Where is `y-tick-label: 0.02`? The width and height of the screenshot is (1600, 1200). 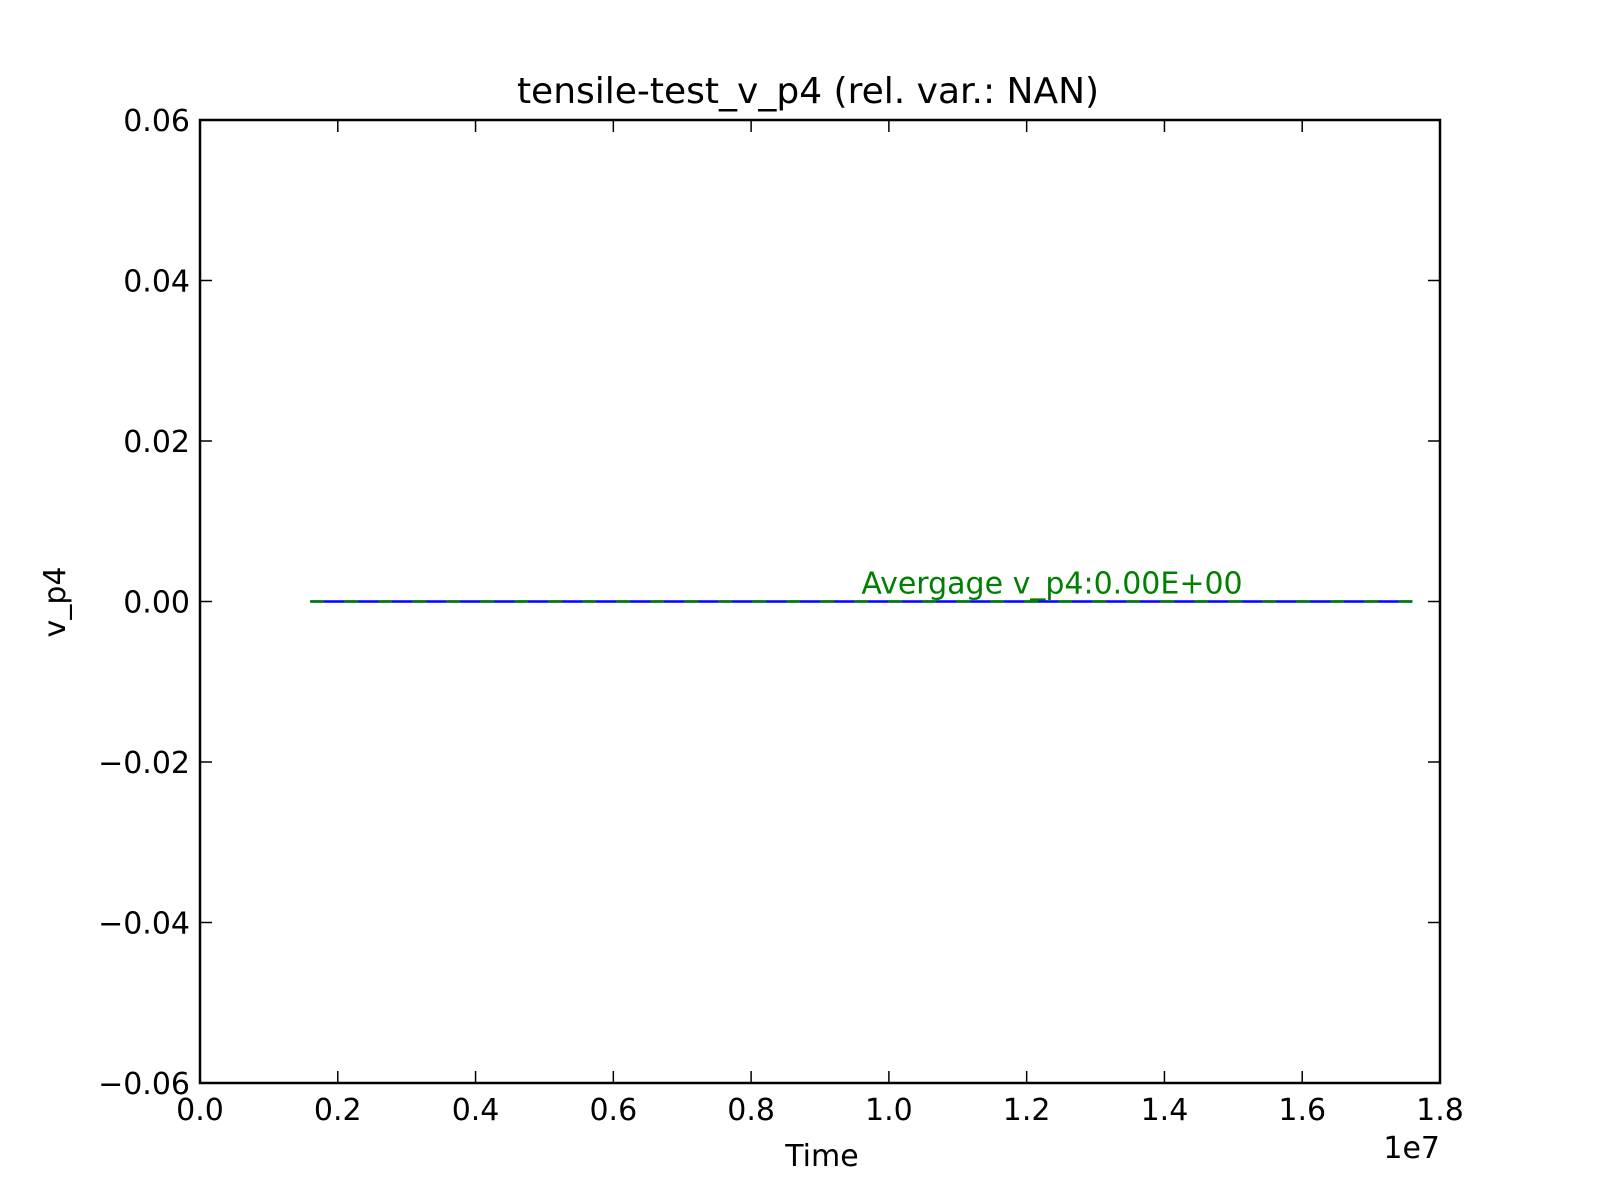
y-tick-label: 0.02 is located at coordinates (156, 442).